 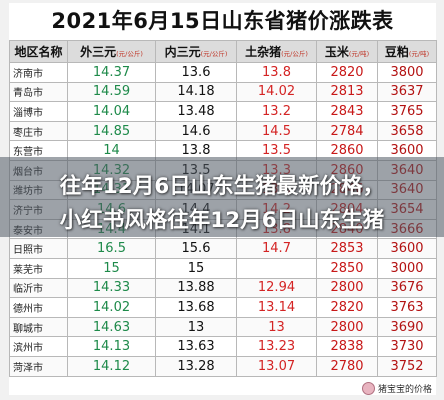 What do you see at coordinates (111, 346) in the screenshot?
I see `cell-p3: 14.13` at bounding box center [111, 346].